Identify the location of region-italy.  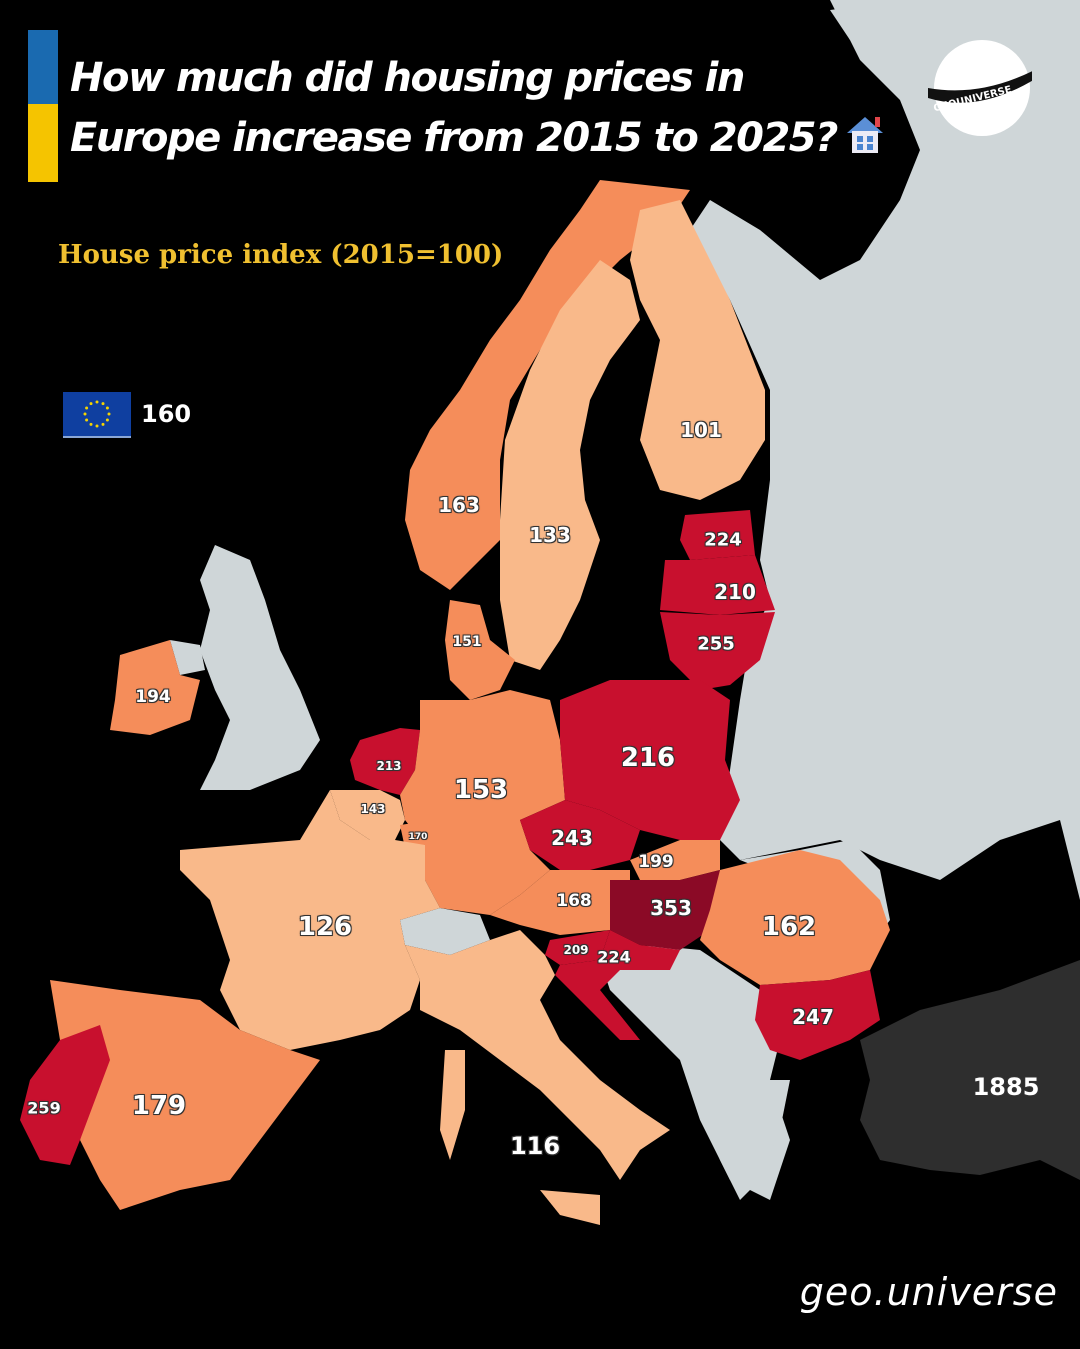
(537, 1055).